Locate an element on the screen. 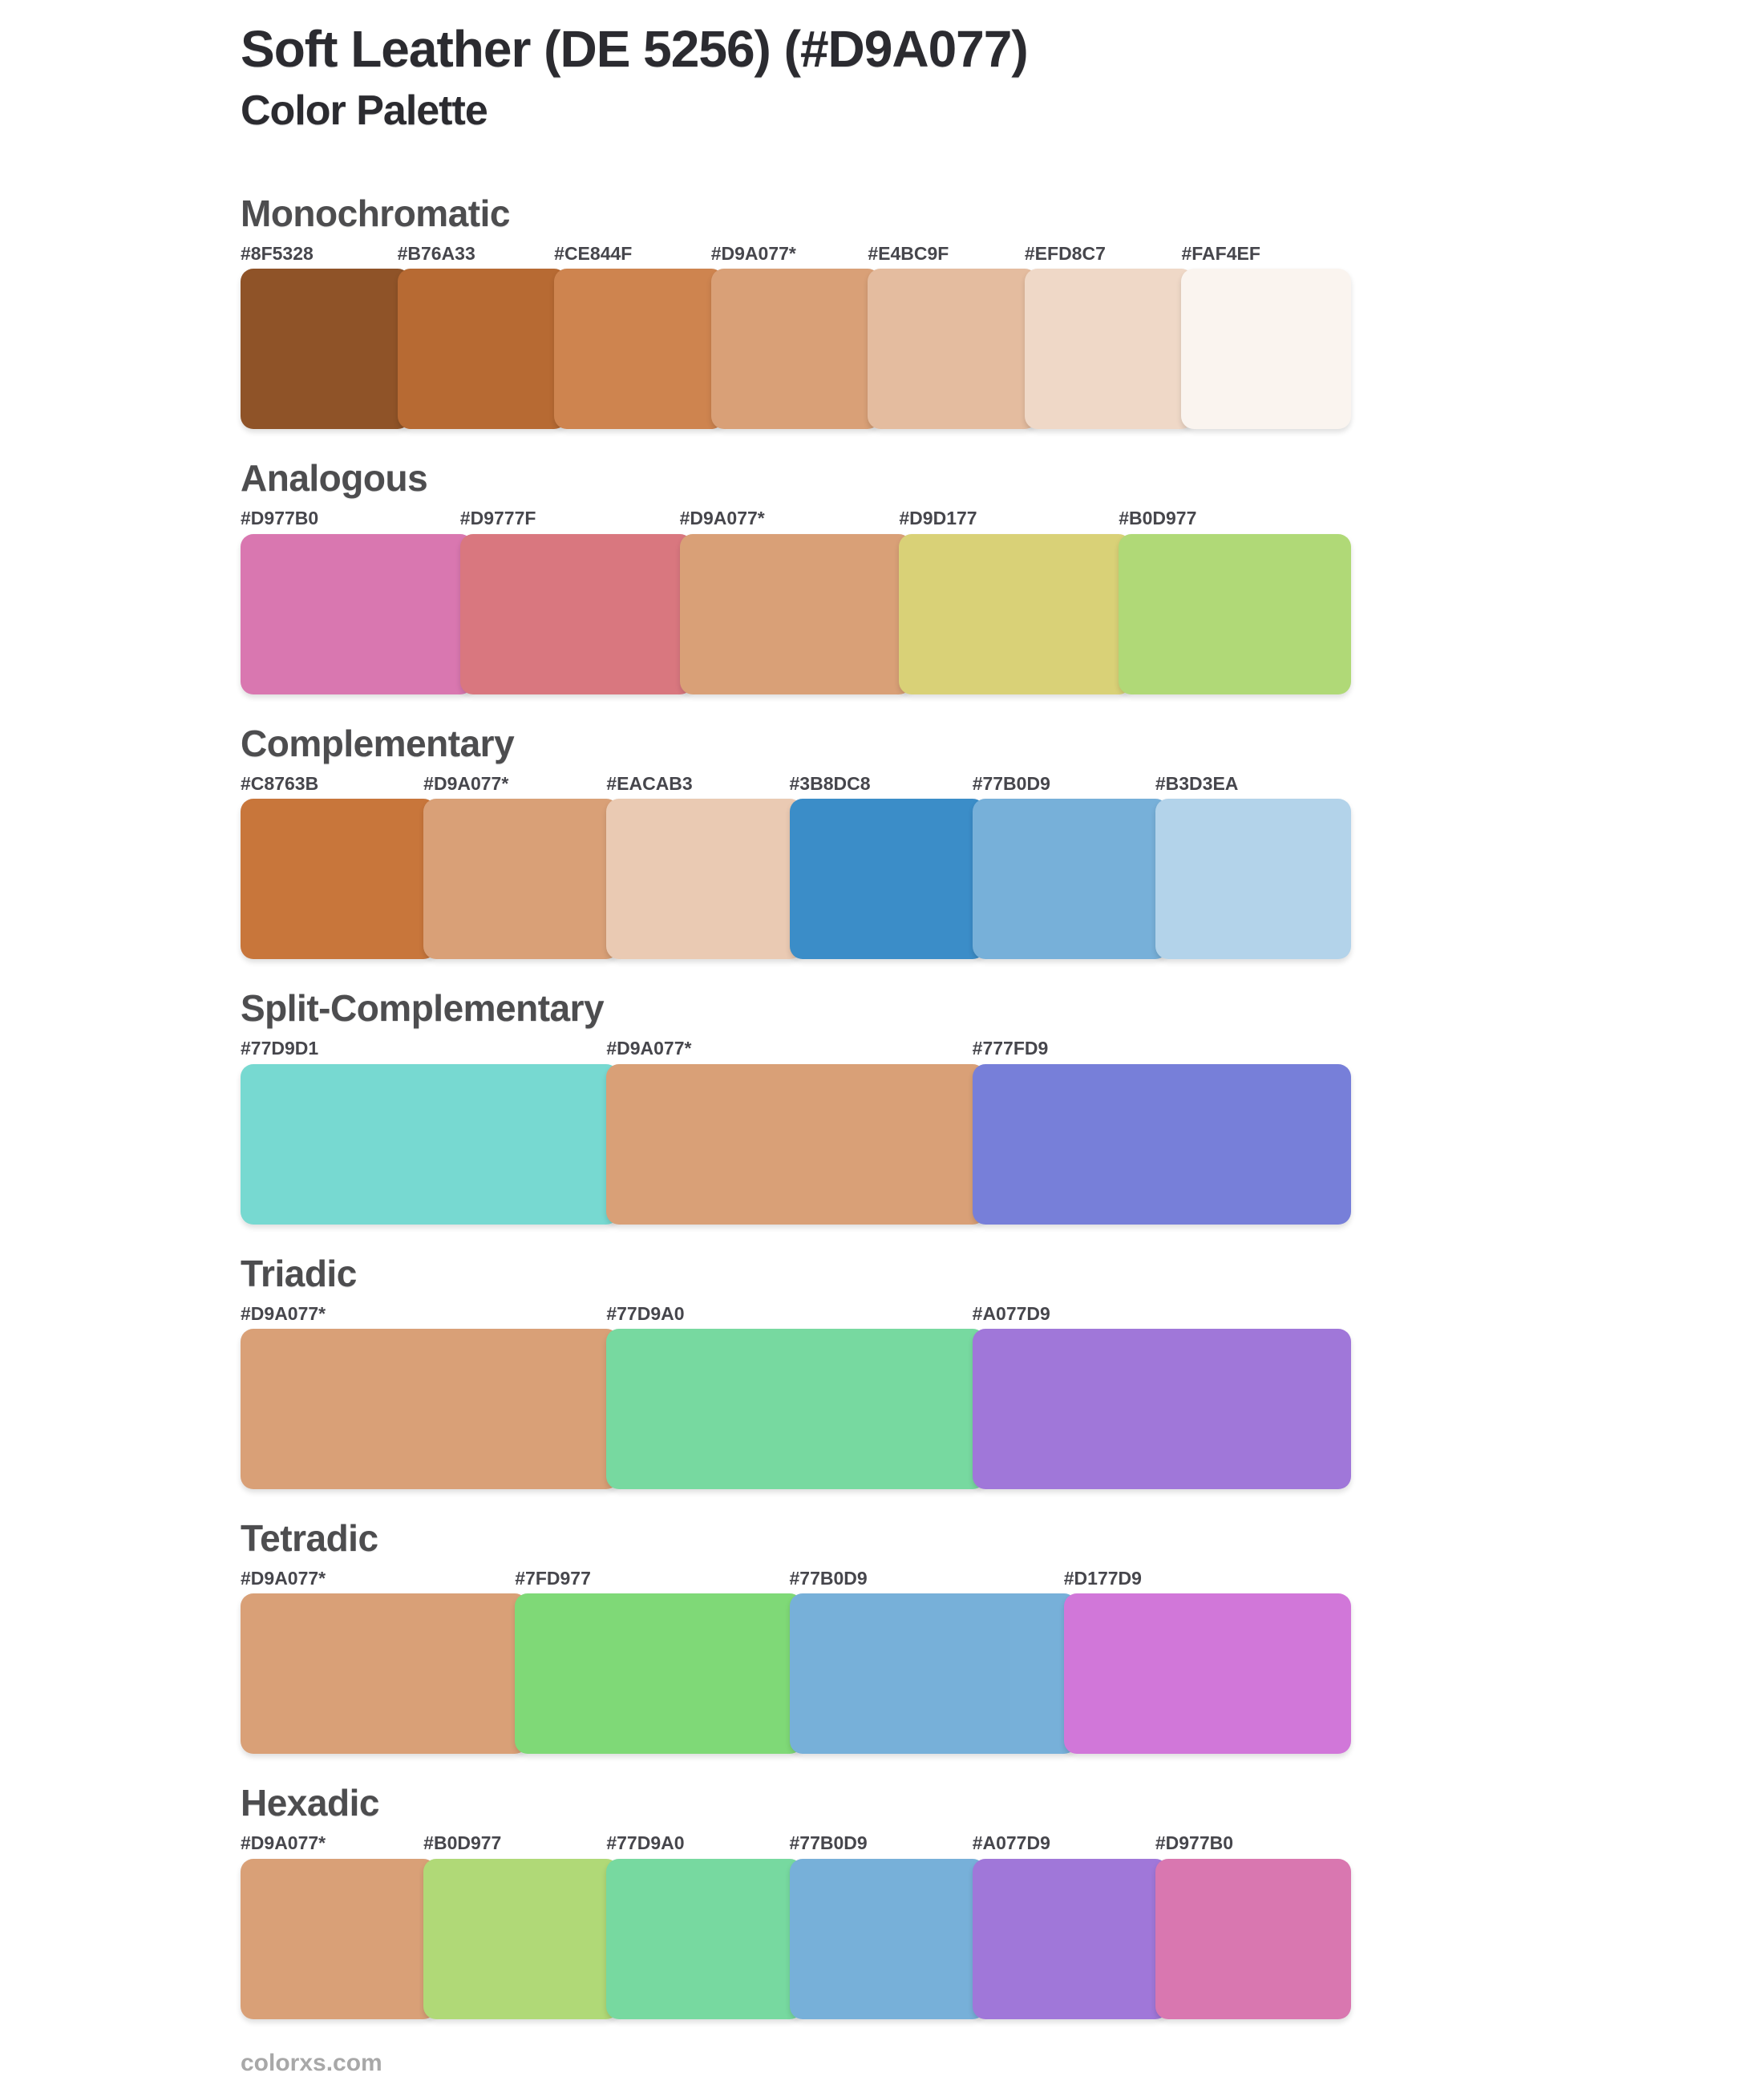 Image resolution: width=1764 pixels, height=2085 pixels. swatch-hex-label: #7FD977 is located at coordinates (553, 1578).